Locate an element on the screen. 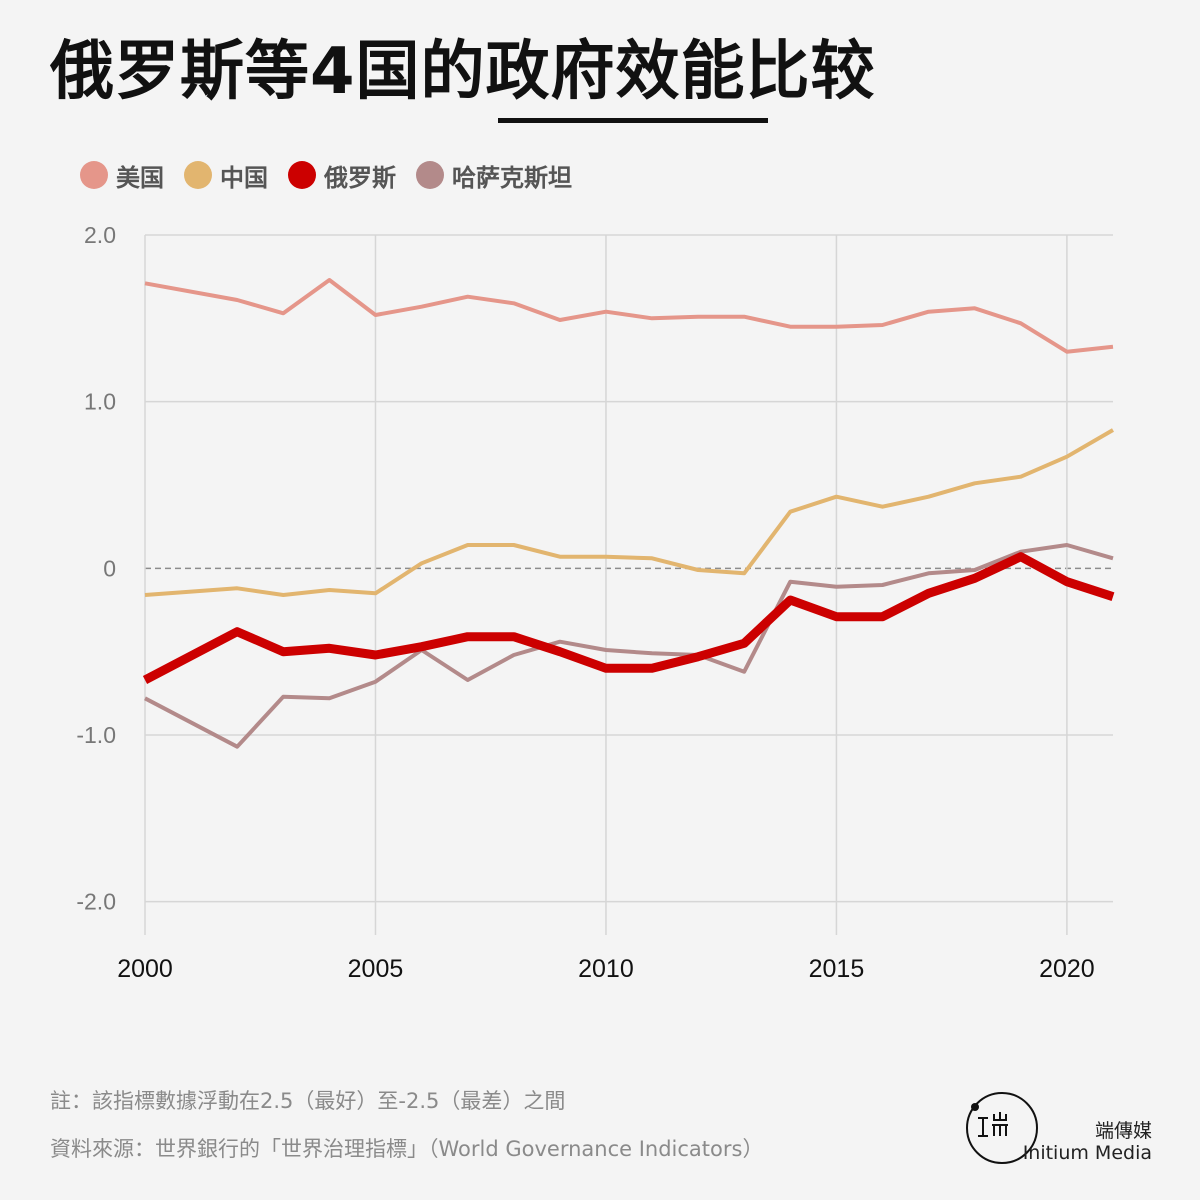 The width and height of the screenshot is (1200, 1200). series-line-russia is located at coordinates (628, 618).